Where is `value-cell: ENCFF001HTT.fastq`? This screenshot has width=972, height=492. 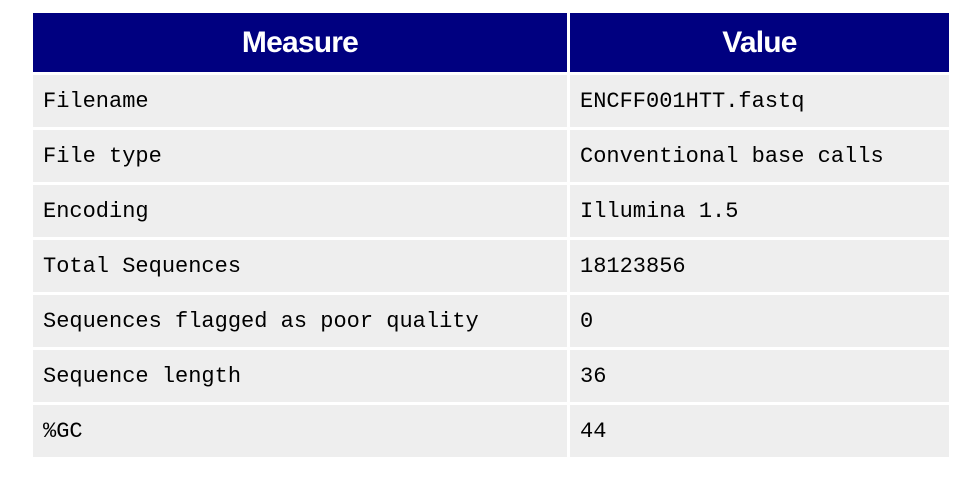
value-cell: ENCFF001HTT.fastq is located at coordinates (759, 101).